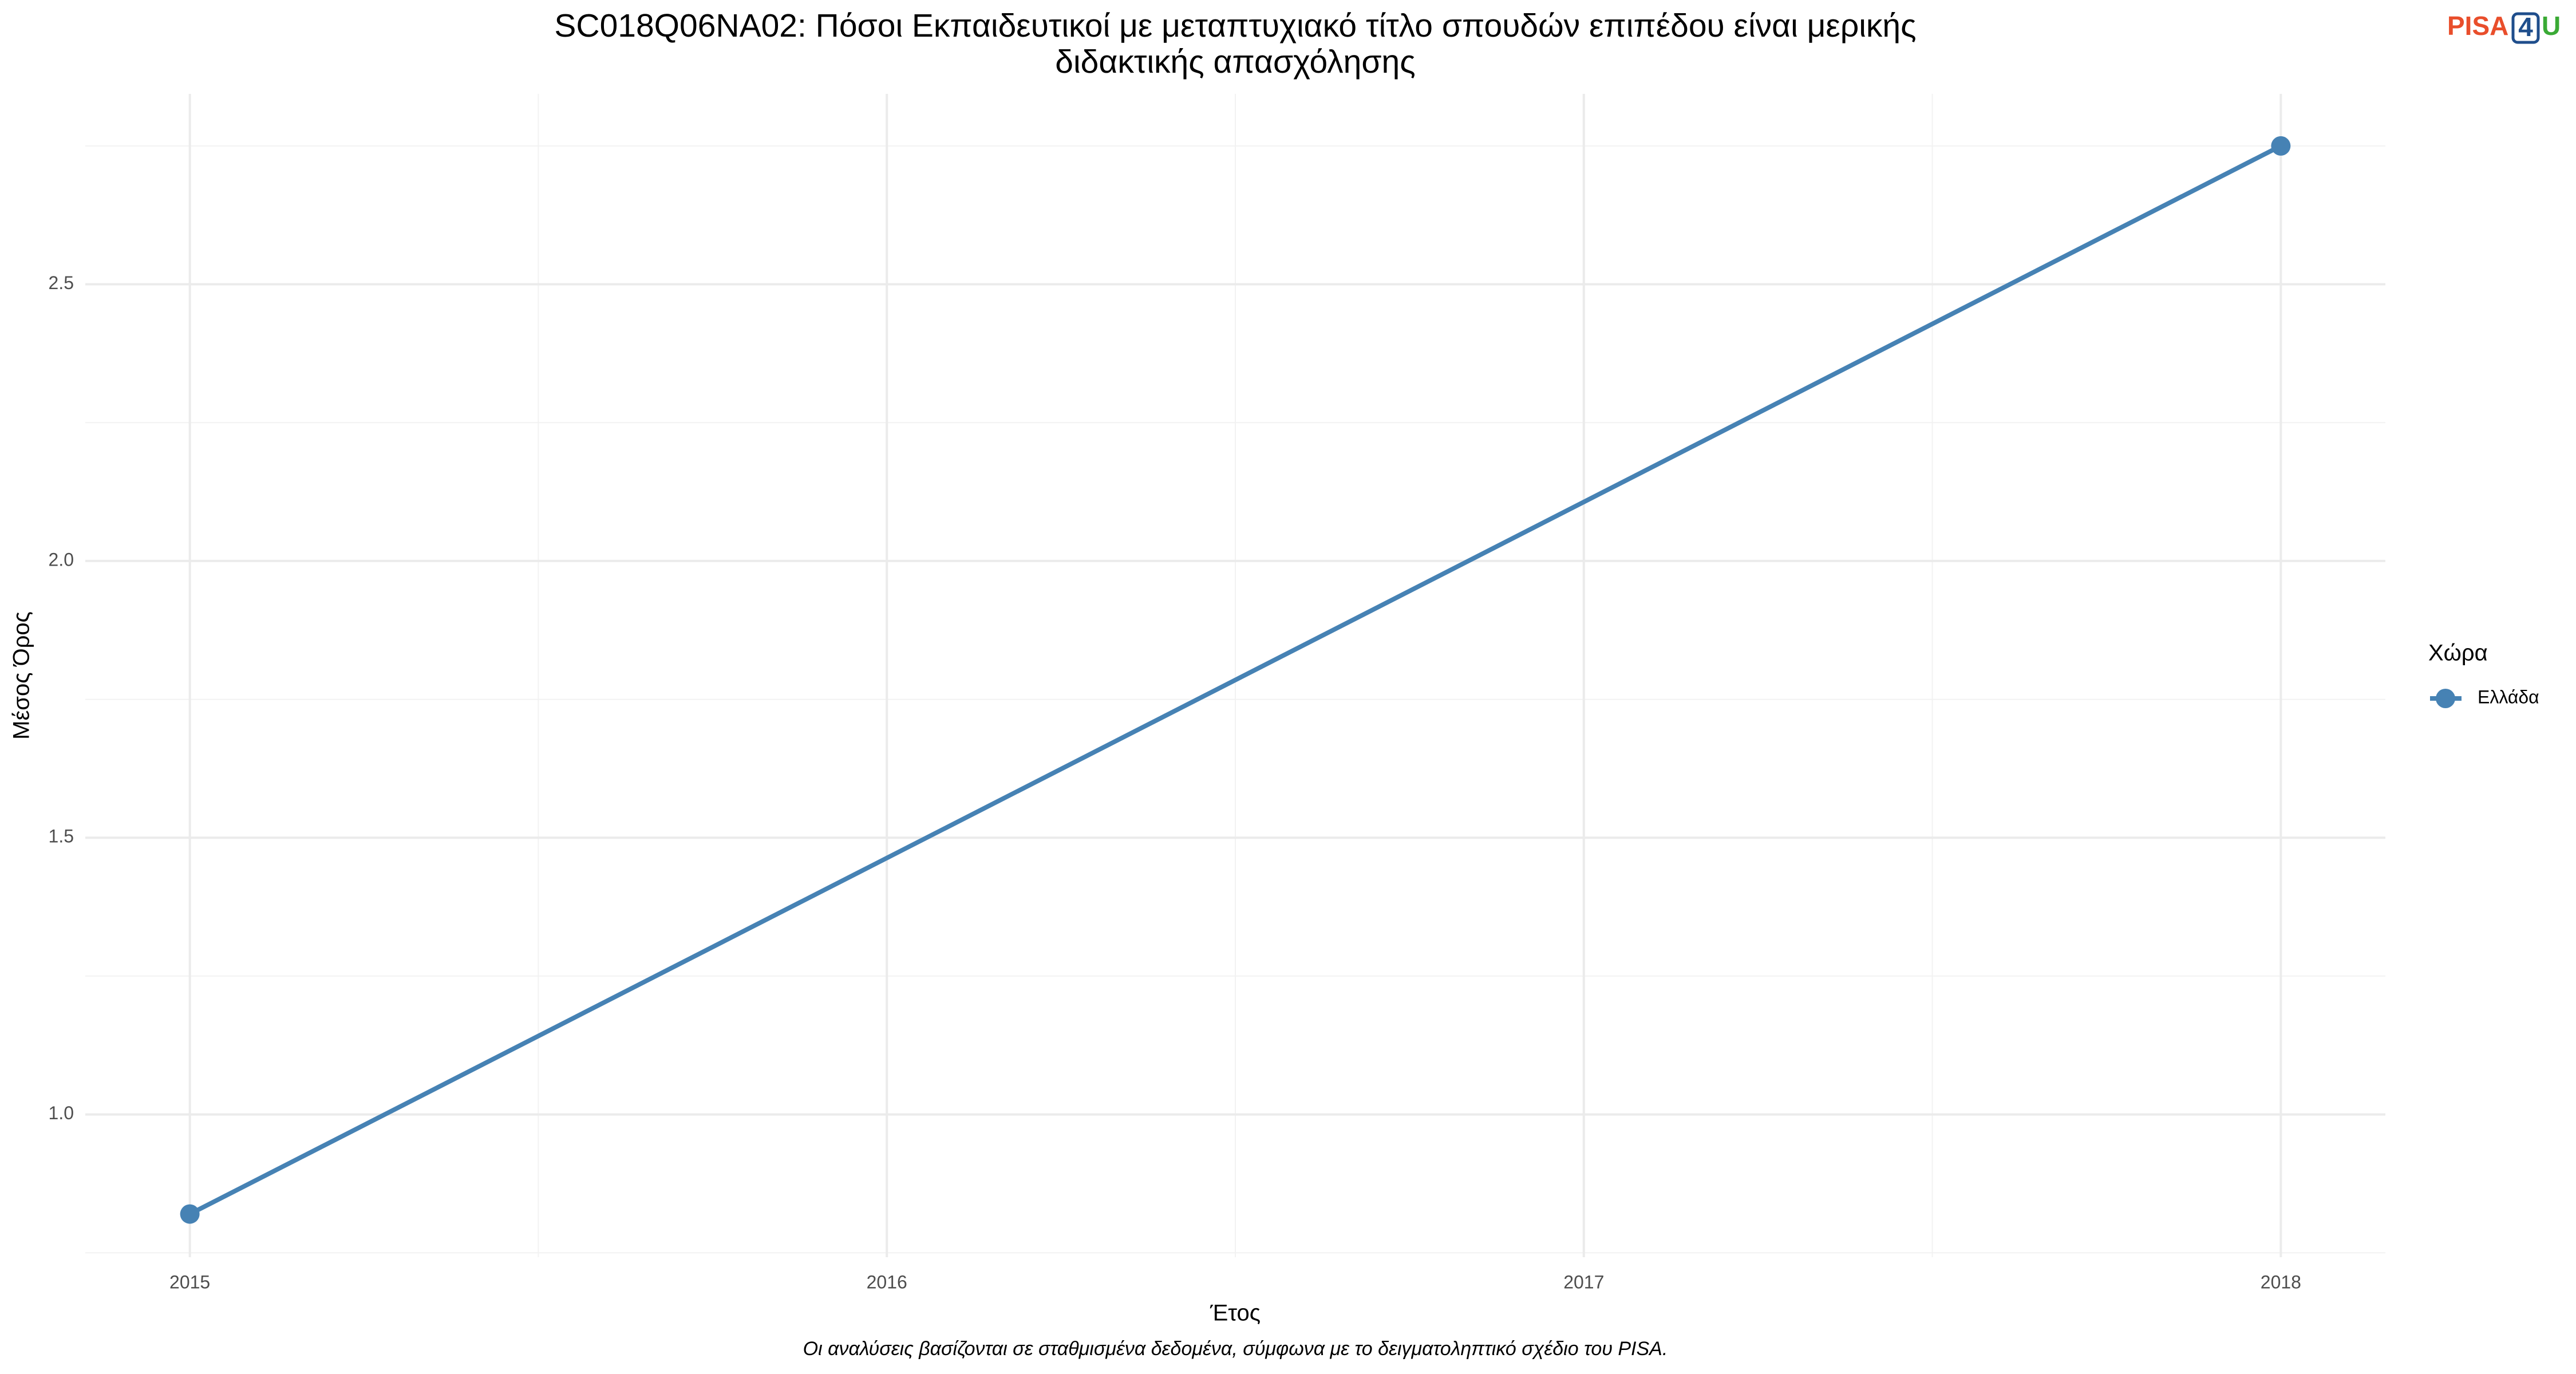  Describe the element at coordinates (1235, 1314) in the screenshot. I see `x-axis-title: Έτος` at that location.